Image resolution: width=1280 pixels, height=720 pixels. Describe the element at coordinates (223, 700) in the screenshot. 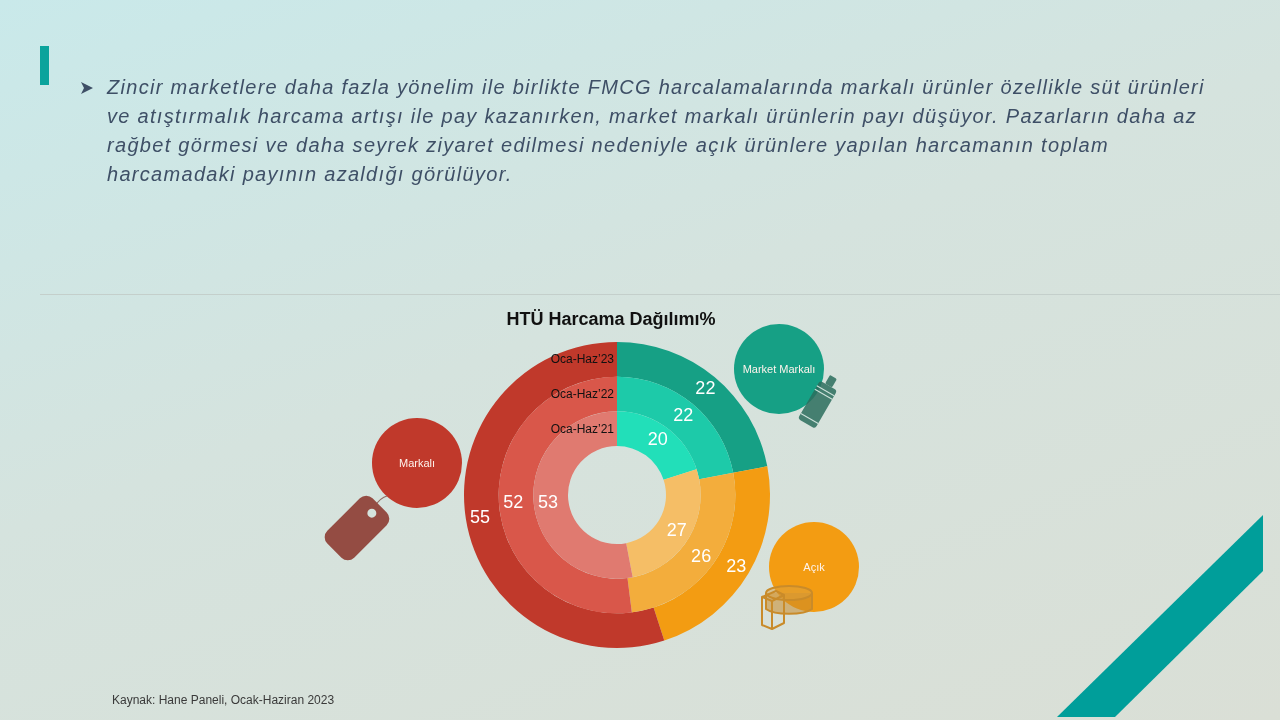

I see `text: Kaynak: Hane Paneli, Ocak-Haziran 2023` at that location.